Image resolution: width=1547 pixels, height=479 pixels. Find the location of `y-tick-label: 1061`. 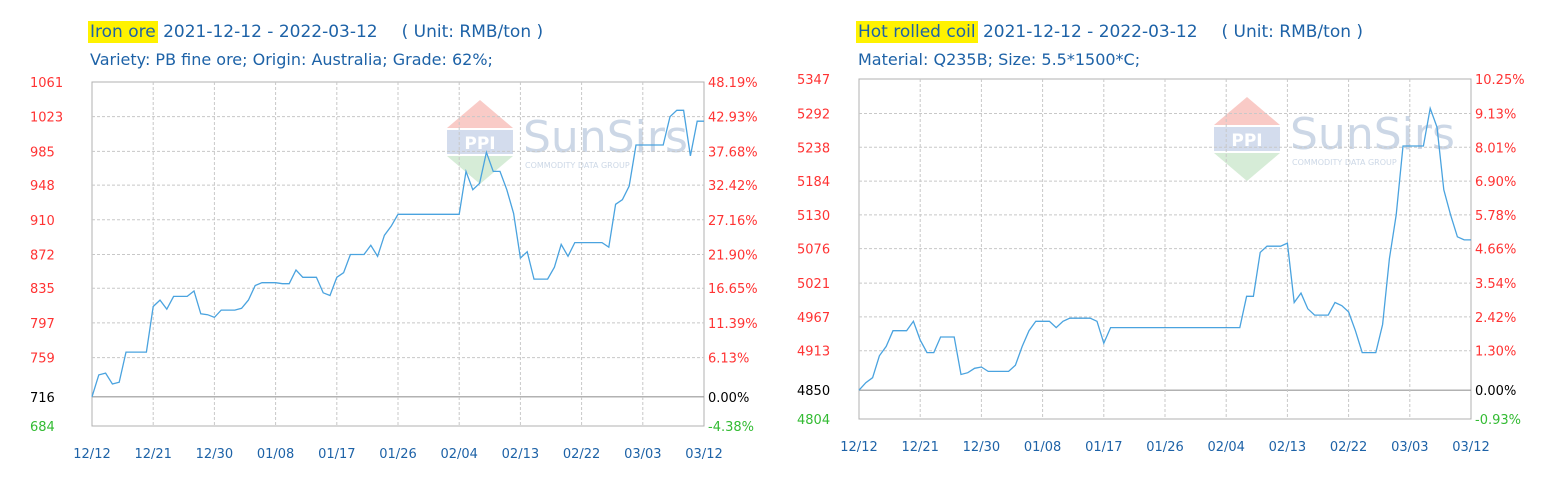

y-tick-label: 1061 is located at coordinates (46, 83).